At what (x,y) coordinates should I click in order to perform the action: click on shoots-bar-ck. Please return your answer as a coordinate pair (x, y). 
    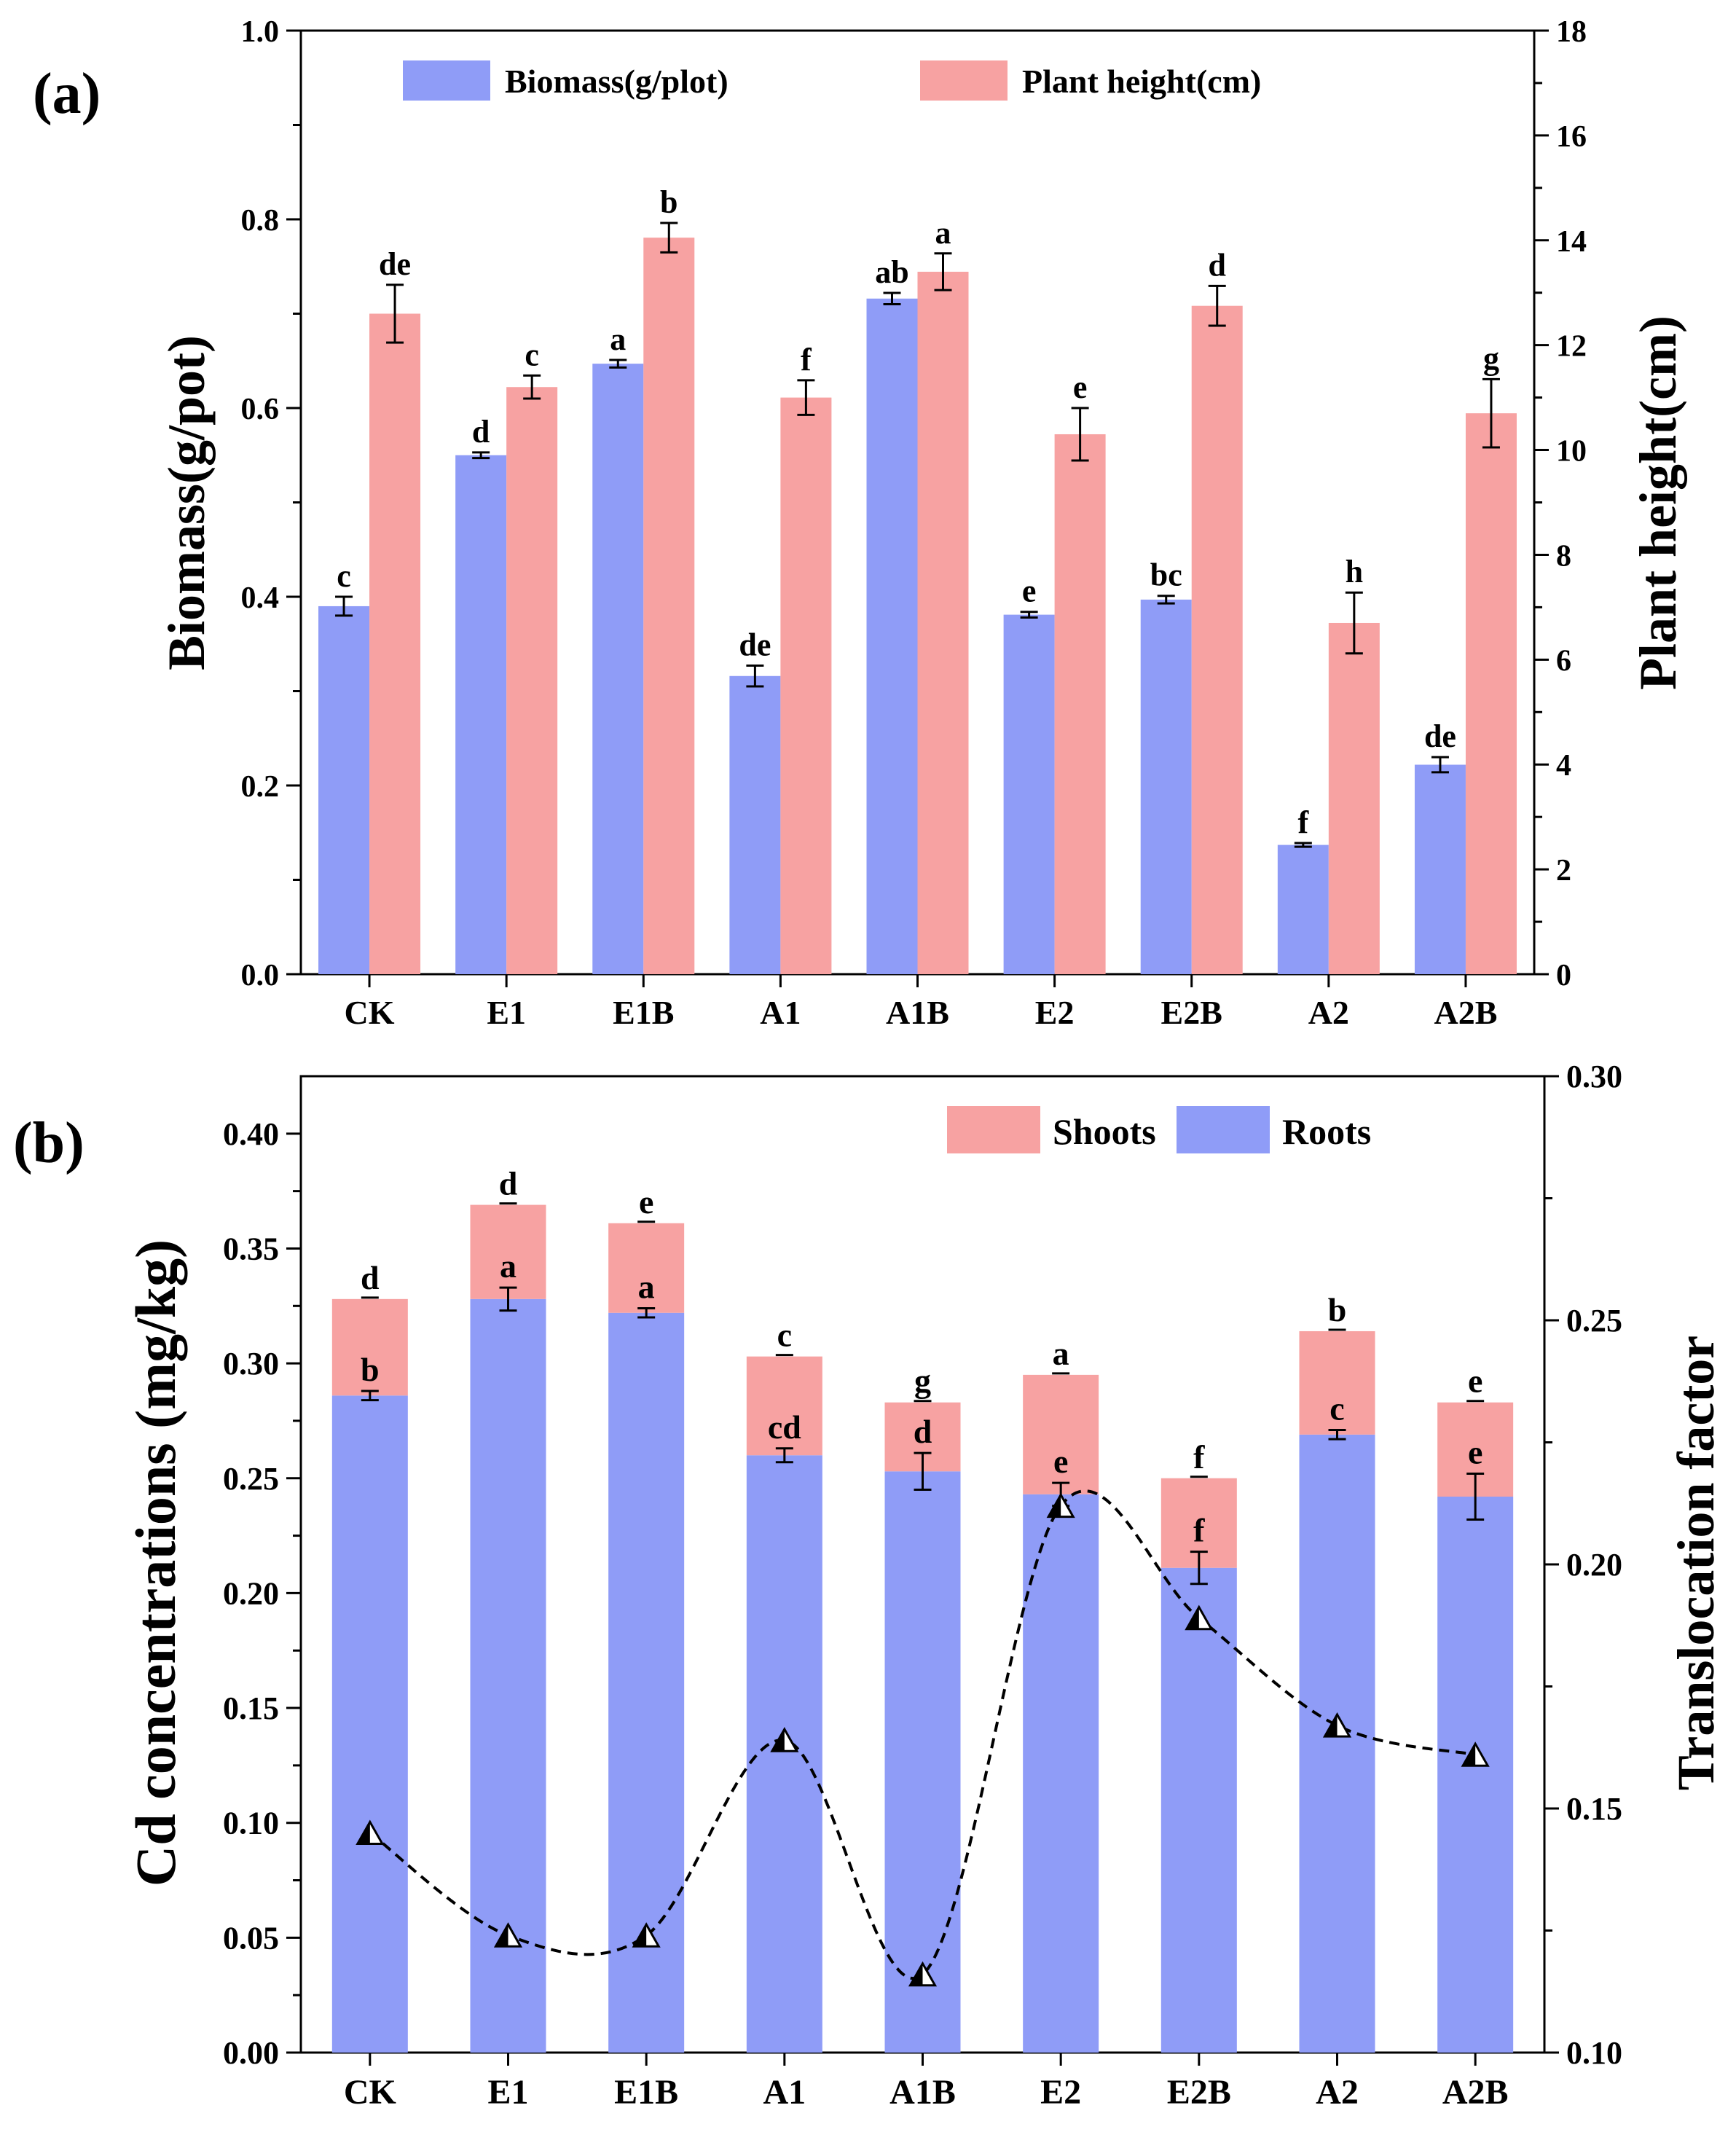
    Looking at the image, I should click on (369, 1347).